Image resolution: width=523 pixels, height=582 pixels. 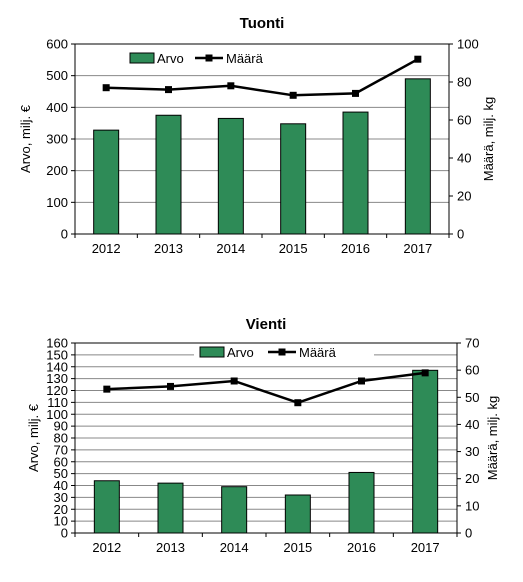 I want to click on y-tick-label: 300, so click(x=57, y=139).